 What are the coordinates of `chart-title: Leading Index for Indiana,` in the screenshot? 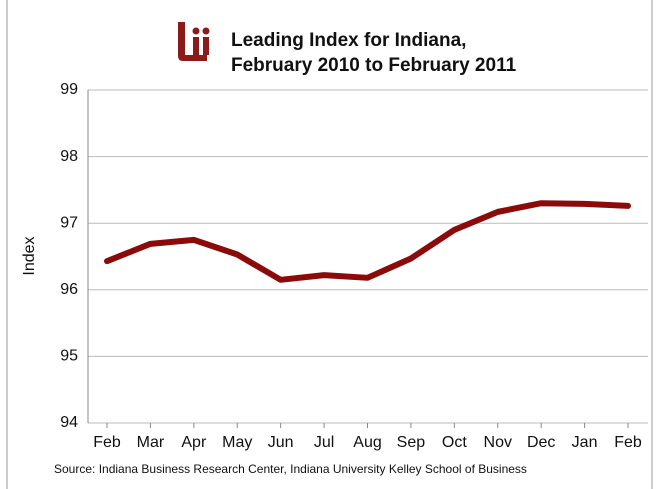 It's located at (348, 40).